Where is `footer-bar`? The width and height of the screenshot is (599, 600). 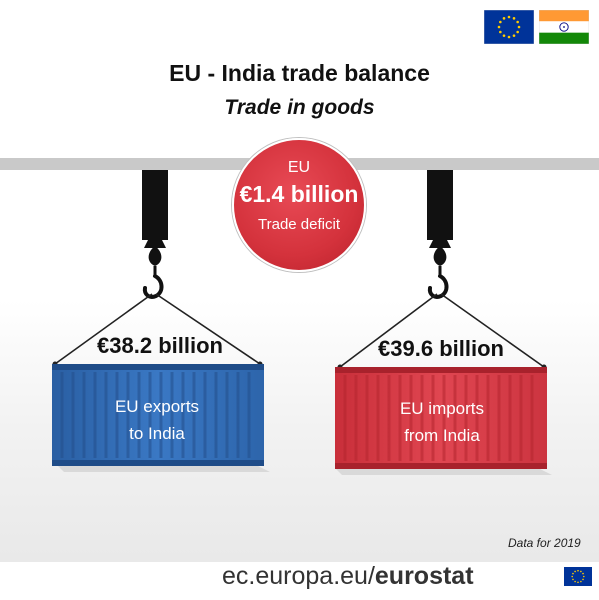
footer-bar is located at coordinates (299, 581).